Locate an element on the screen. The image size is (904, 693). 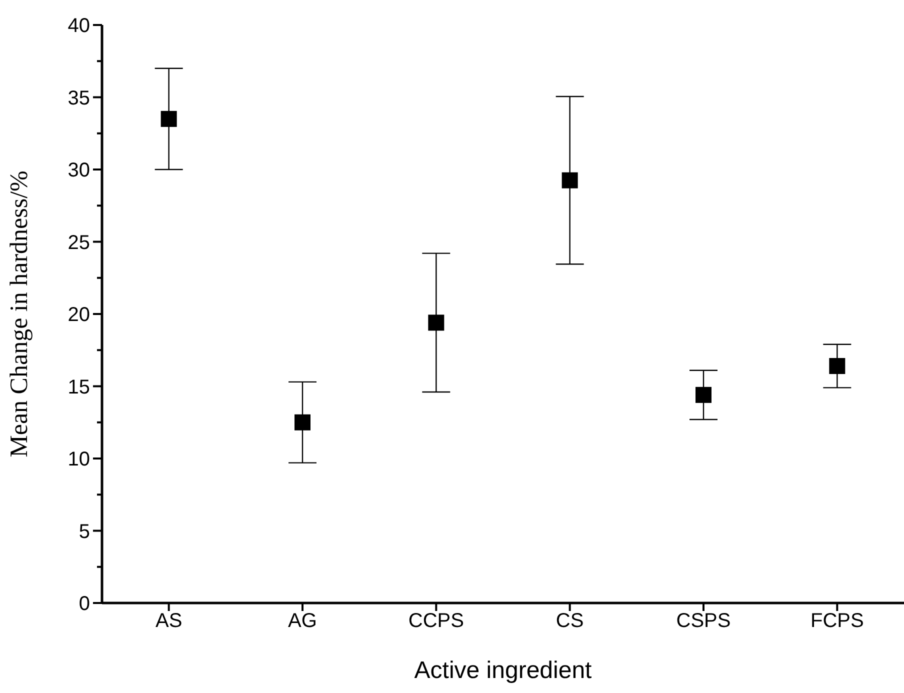
x-tick-label: AG is located at coordinates (302, 621).